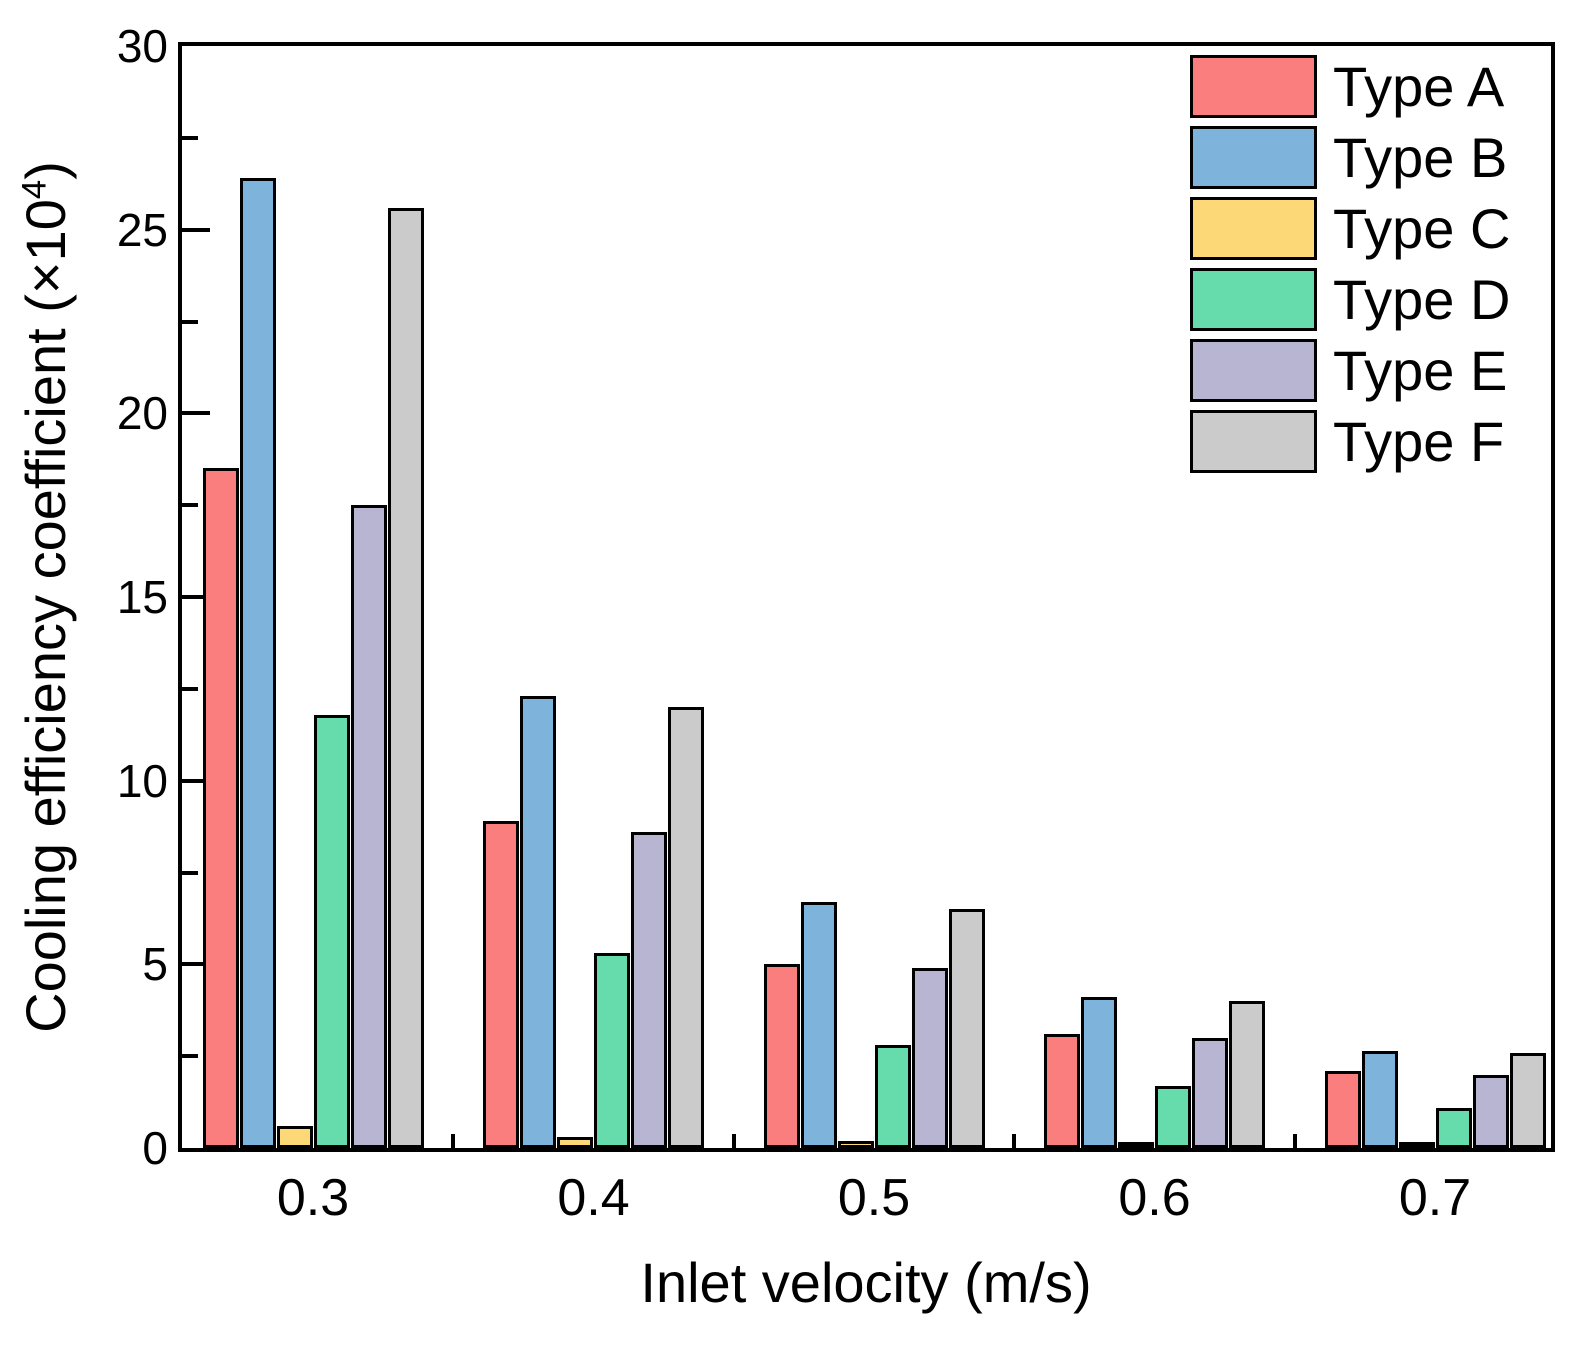 This screenshot has height=1345, width=1581. Describe the element at coordinates (855, 1144) in the screenshot. I see `bar-type-c-at-0.5` at that location.